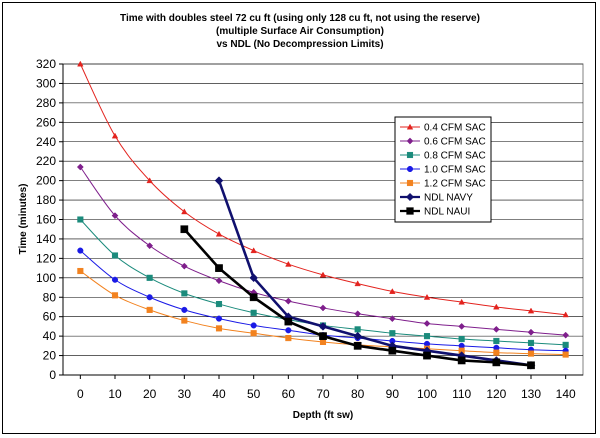  I want to click on y-tick-label: 40, so click(50, 336).